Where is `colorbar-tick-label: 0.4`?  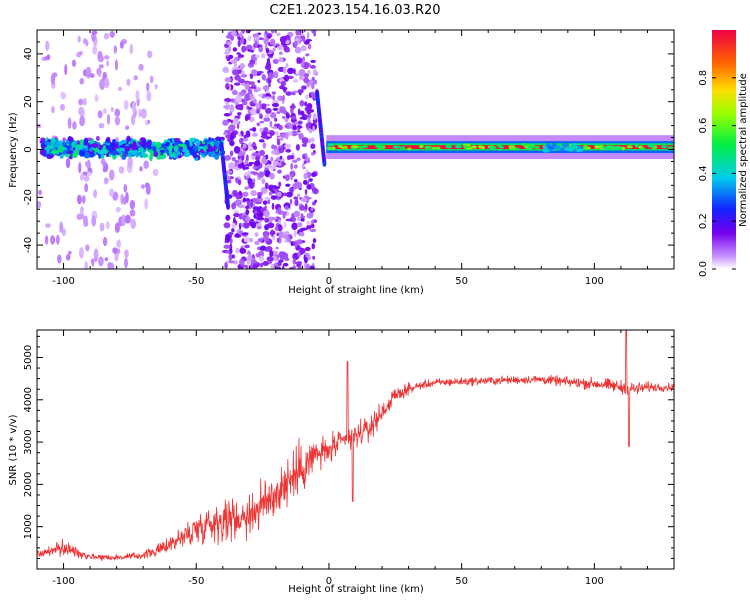
colorbar-tick-label: 0.4 is located at coordinates (703, 173).